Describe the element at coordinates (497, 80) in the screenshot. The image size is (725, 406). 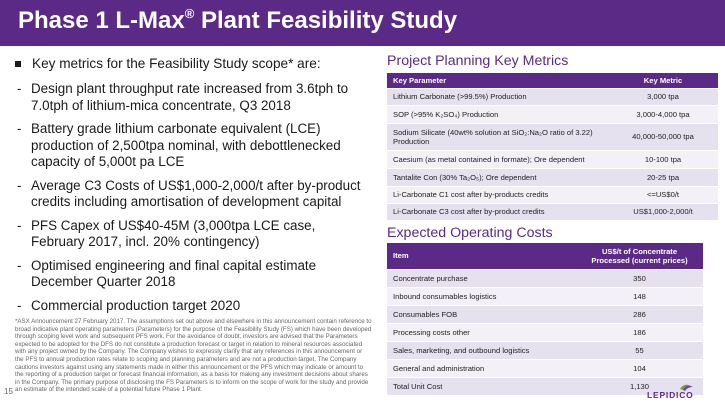
I see `col-header-parameter: Key Parameter` at that location.